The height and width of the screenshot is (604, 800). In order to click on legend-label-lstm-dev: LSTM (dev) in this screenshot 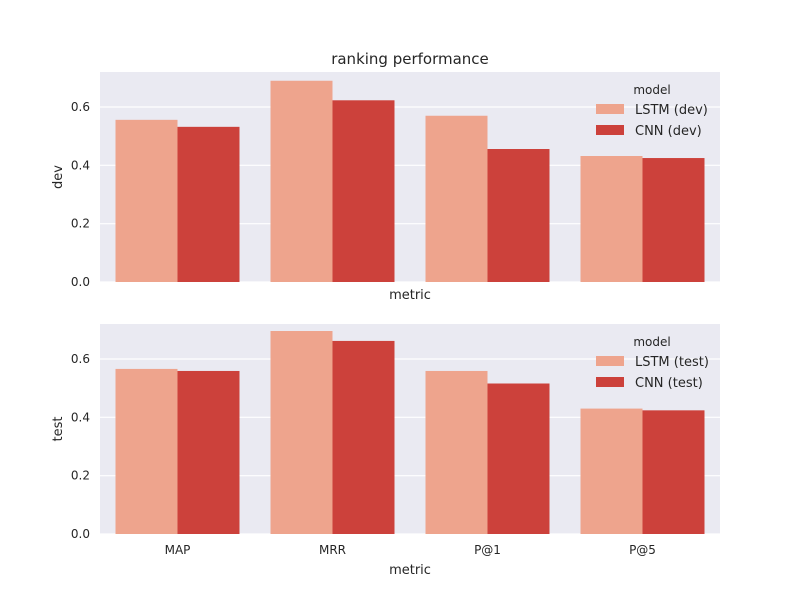, I will do `click(671, 110)`.